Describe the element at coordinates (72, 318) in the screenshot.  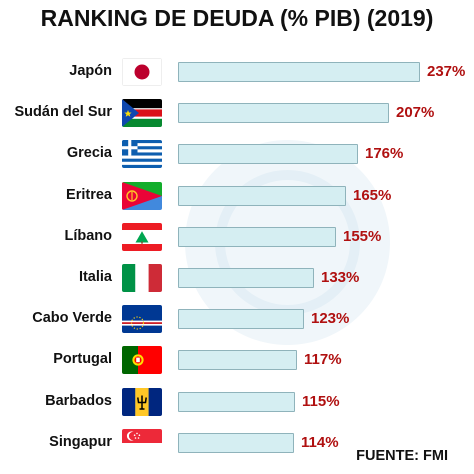
I see `category-label: Cabo Verde` at that location.